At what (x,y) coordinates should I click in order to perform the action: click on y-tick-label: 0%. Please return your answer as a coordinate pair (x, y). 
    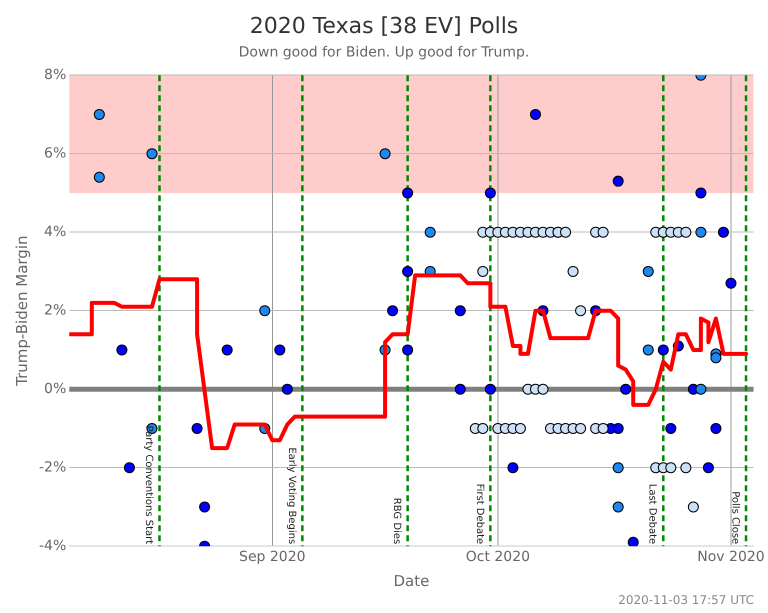
    Looking at the image, I should click on (55, 388).